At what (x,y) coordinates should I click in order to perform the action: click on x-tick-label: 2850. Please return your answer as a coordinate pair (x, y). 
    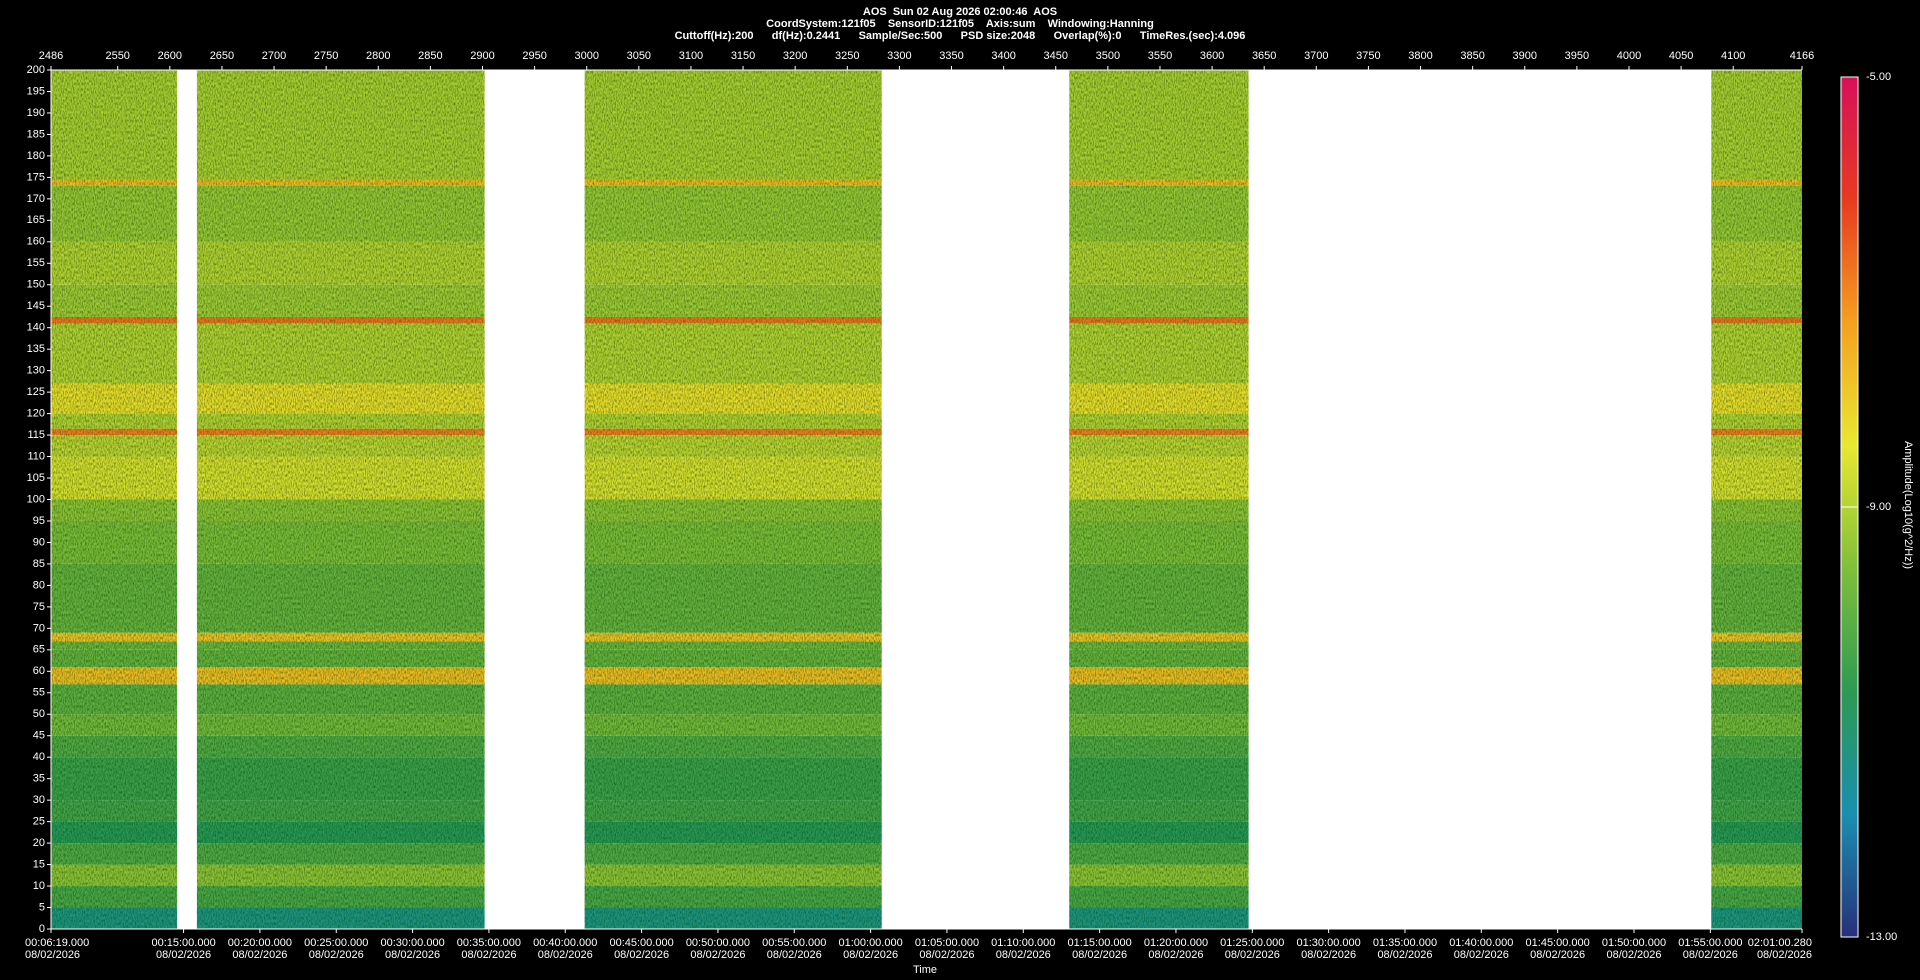
    Looking at the image, I should click on (430, 56).